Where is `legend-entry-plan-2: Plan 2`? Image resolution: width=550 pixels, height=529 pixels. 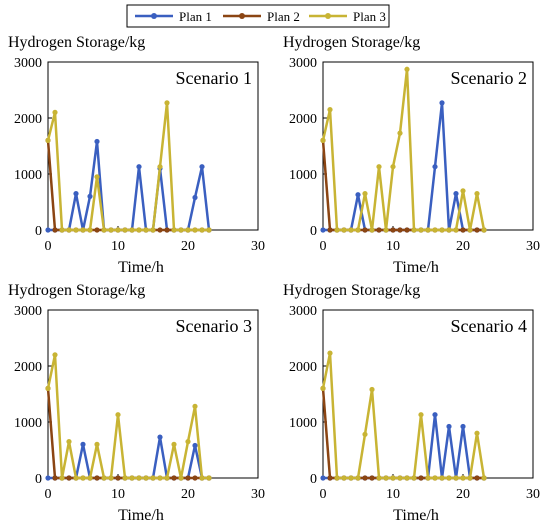
legend-entry-plan-2: Plan 2 is located at coordinates (261, 16).